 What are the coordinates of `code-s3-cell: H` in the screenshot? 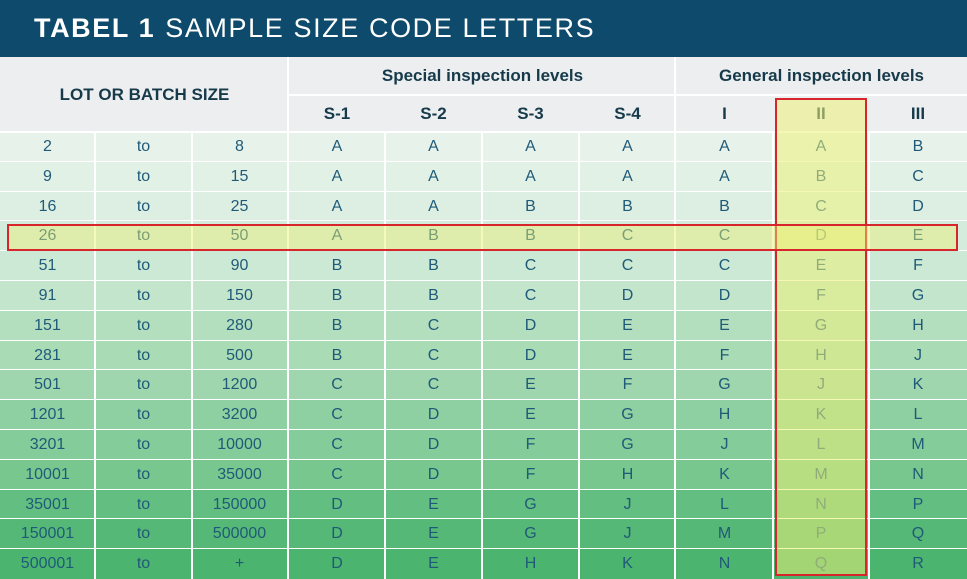 It's located at (530, 564).